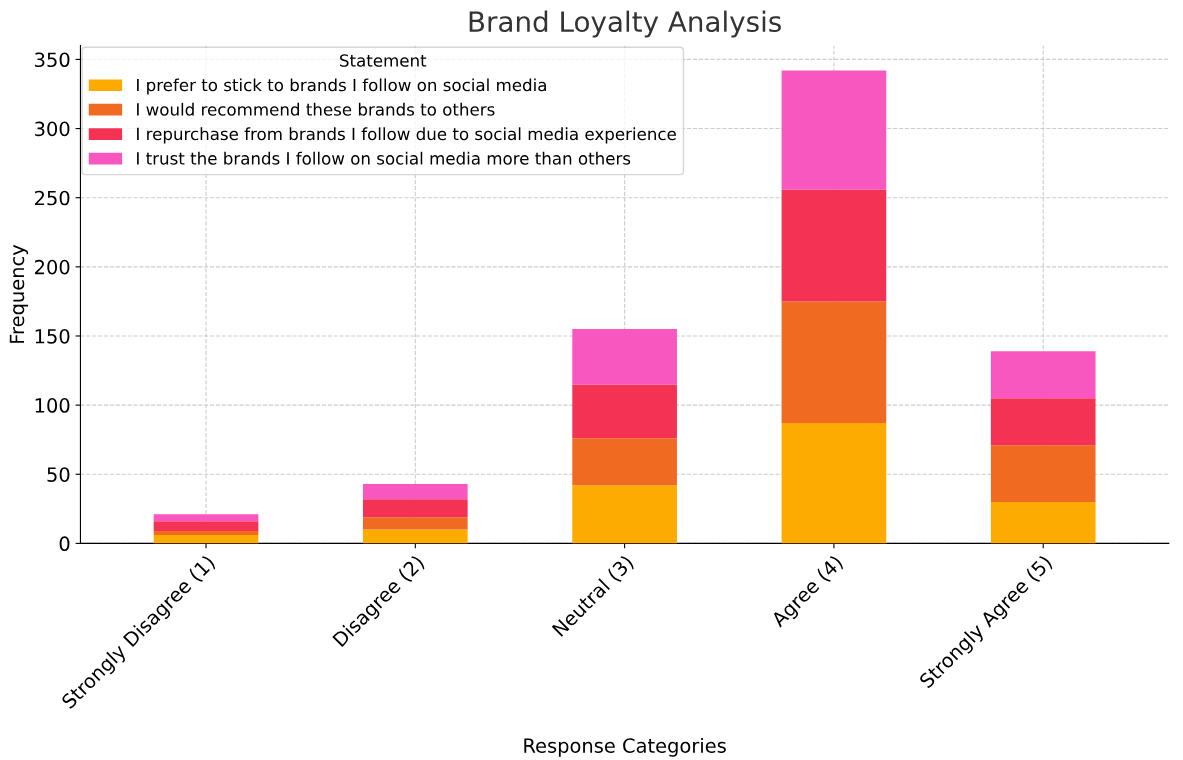 This screenshot has width=1183, height=760. I want to click on y-tick-label: 200, so click(52, 267).